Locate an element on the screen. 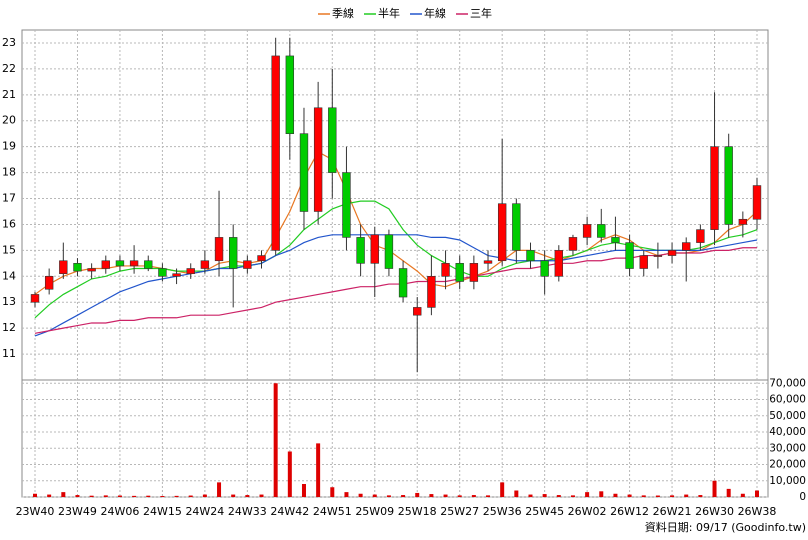  y-tick-label: 12 is located at coordinates (9, 327).